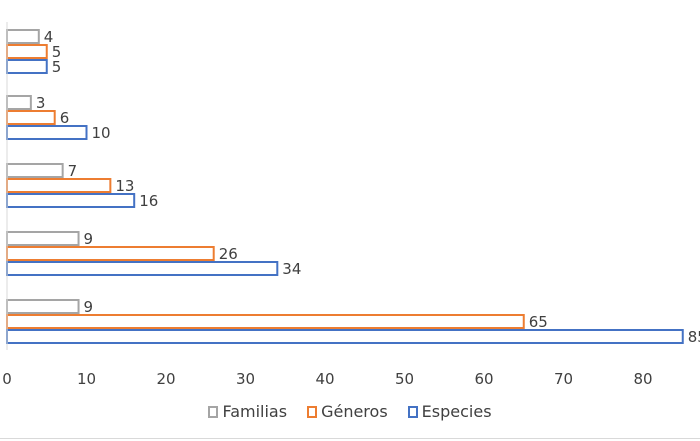 This screenshot has width=700, height=441. I want to click on data-label-familias-3: 9, so click(89, 239).